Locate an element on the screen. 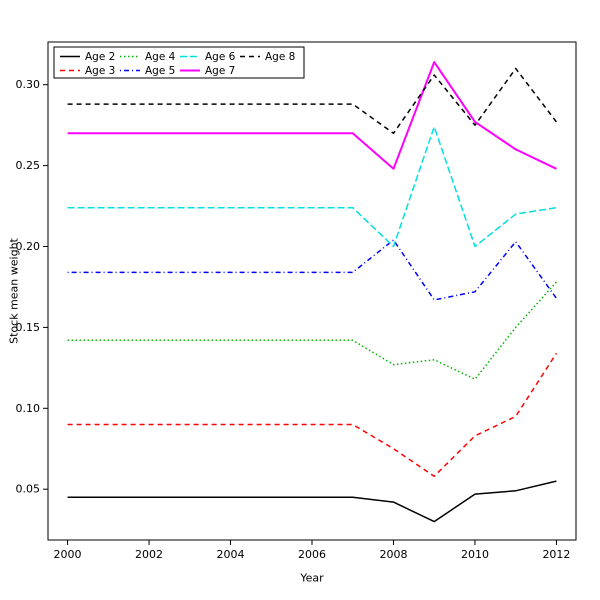 The height and width of the screenshot is (600, 600). y-tick-label: 0.15 is located at coordinates (28, 327).